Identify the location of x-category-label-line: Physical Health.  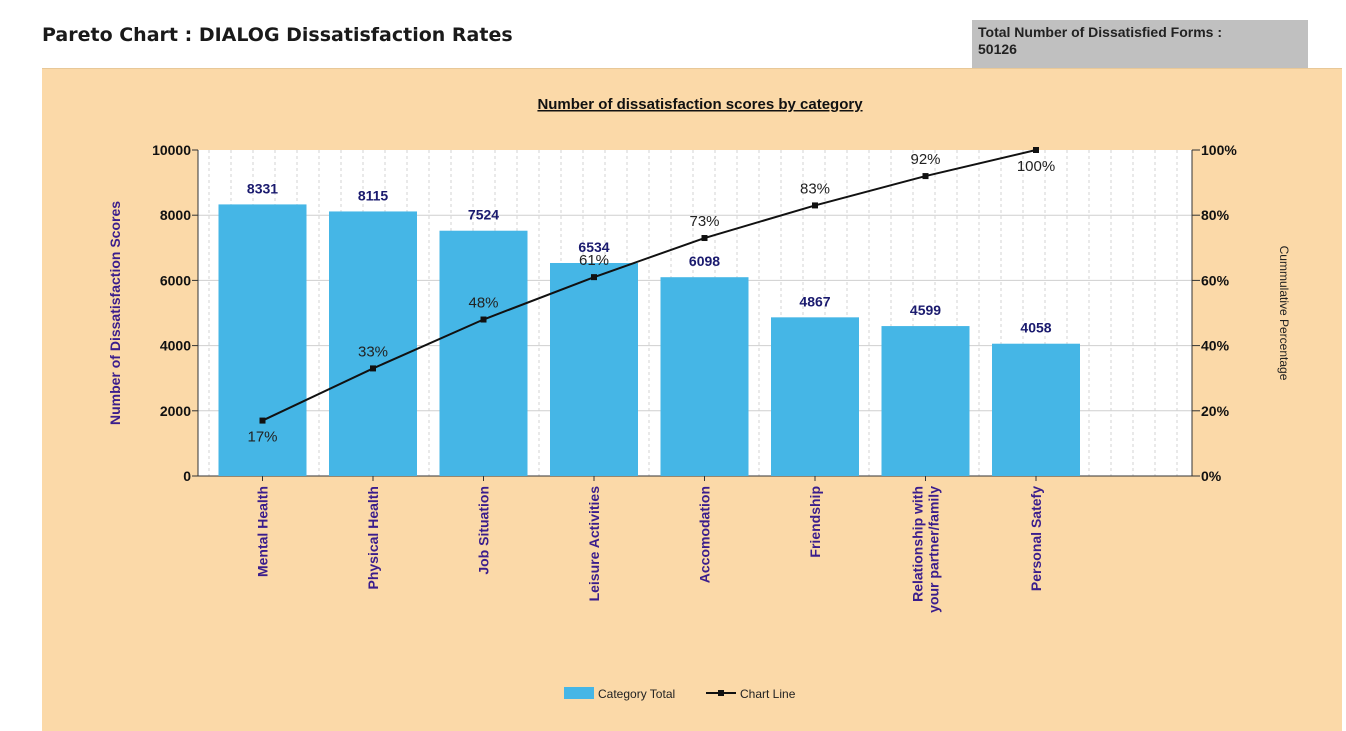
(373, 538).